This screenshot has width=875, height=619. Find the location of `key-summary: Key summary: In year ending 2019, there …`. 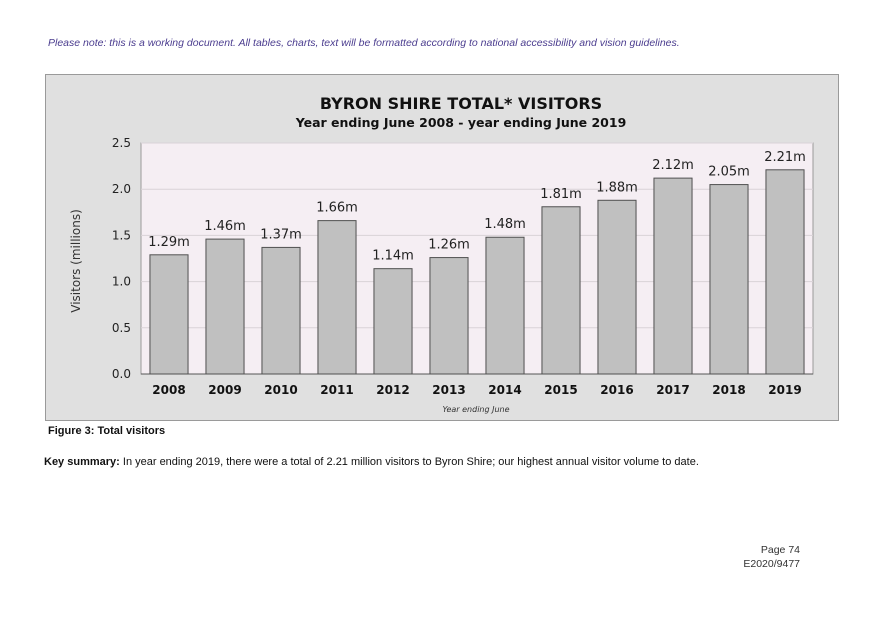

key-summary: Key summary: In year ending 2019, there … is located at coordinates (371, 462).